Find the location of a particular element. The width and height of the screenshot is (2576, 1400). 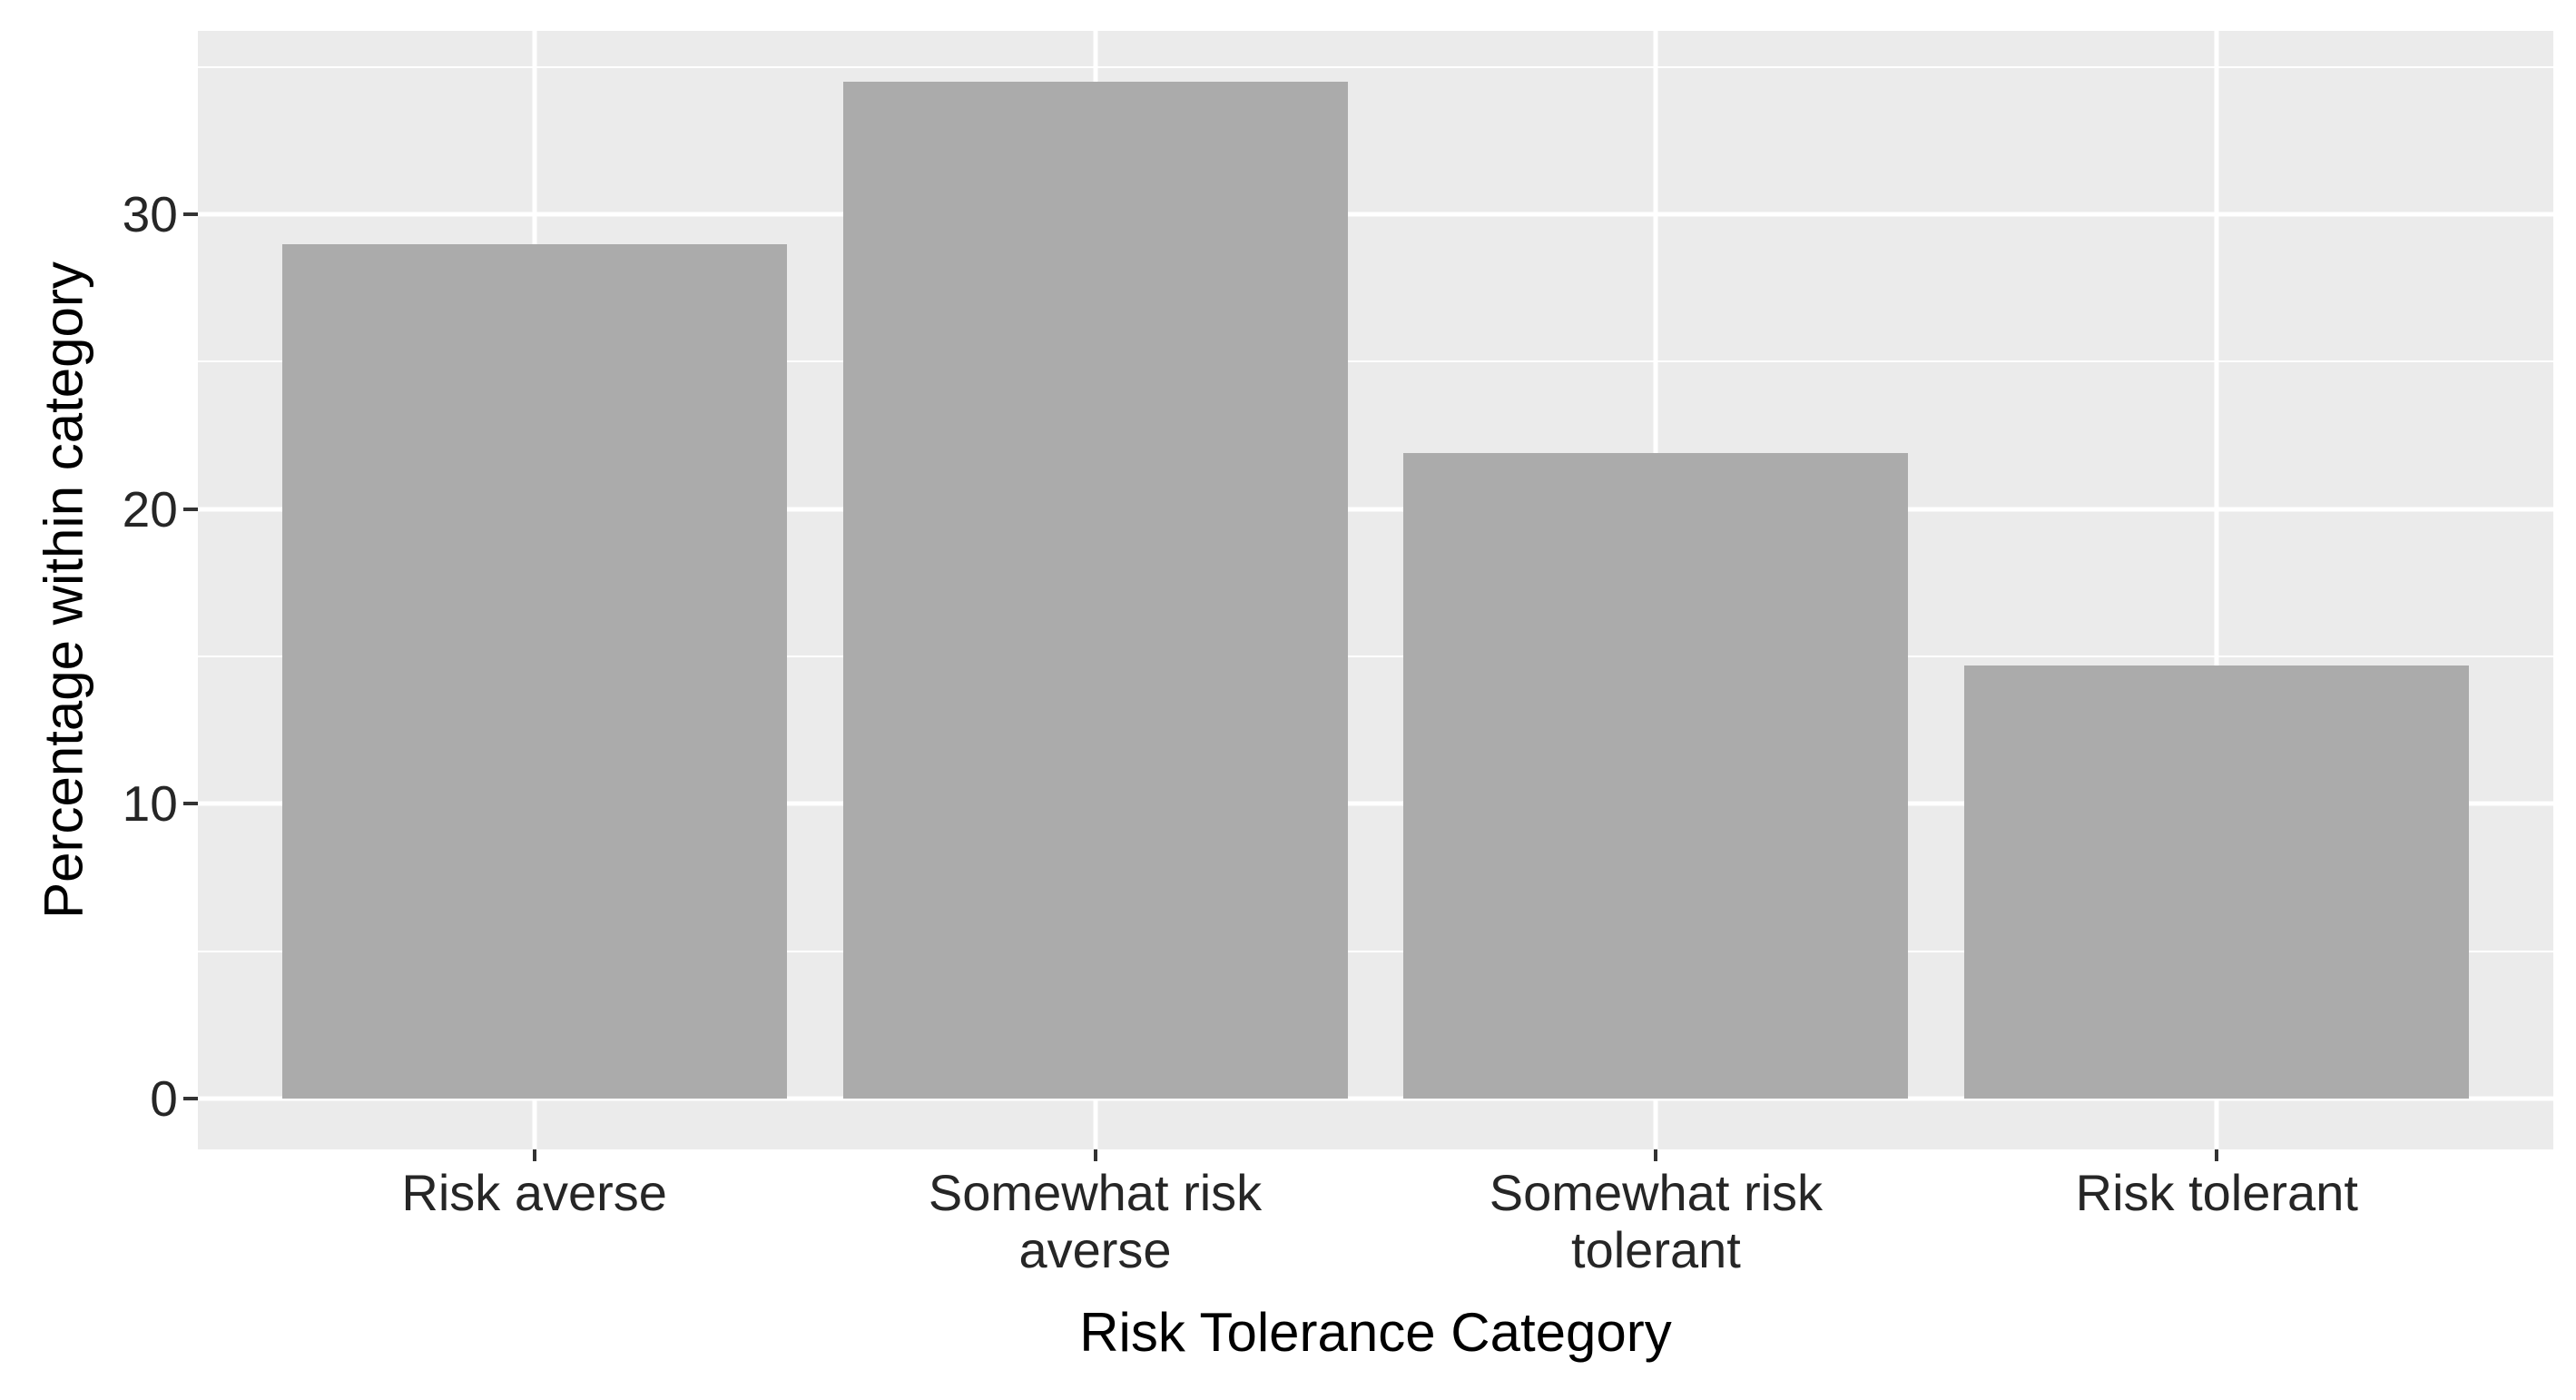

y-tick-label: 30 is located at coordinates (150, 214).